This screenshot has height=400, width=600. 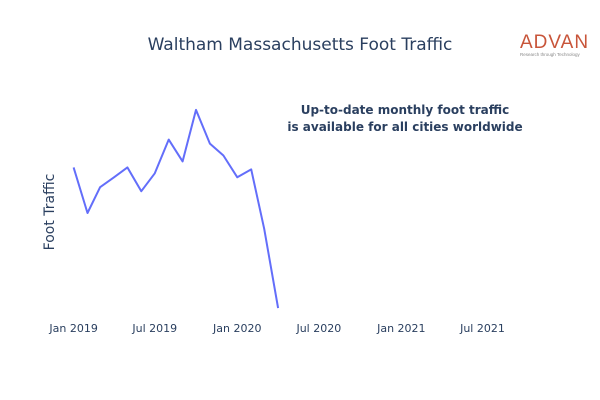 What do you see at coordinates (236, 328) in the screenshot?
I see `x-tick-label: Jan 2020` at bounding box center [236, 328].